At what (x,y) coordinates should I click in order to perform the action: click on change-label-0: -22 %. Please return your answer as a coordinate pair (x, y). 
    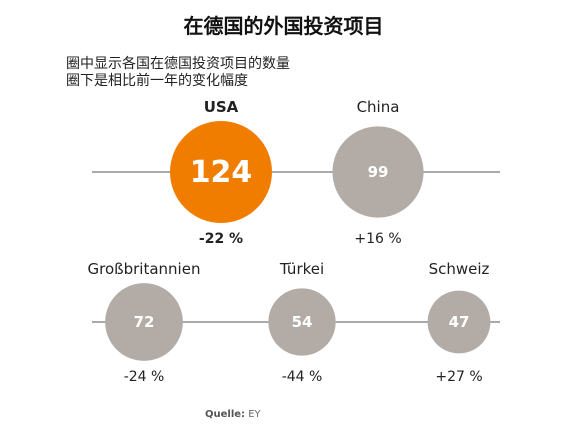
    Looking at the image, I should click on (221, 239).